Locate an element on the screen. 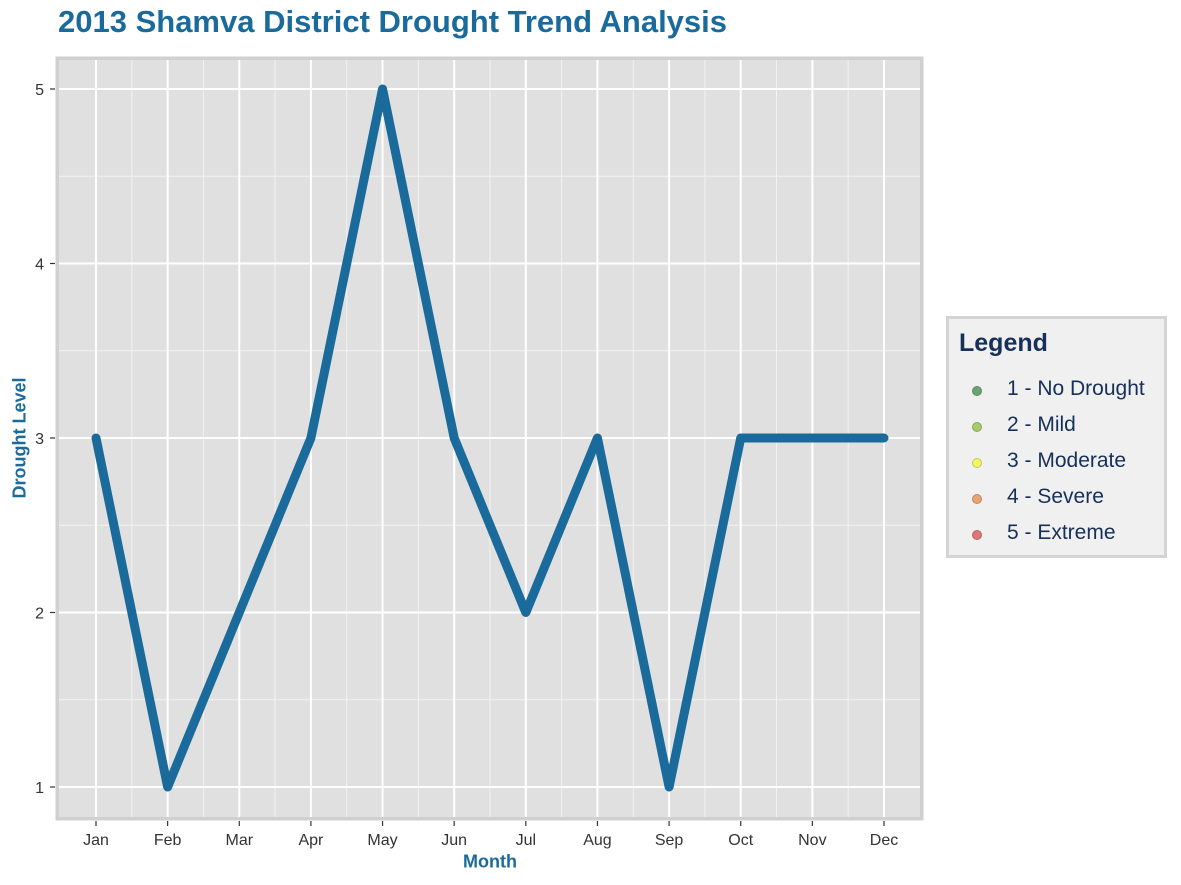 The image size is (1181, 885). legend-item-moderate: 3 - Moderate is located at coordinates (1056, 467).